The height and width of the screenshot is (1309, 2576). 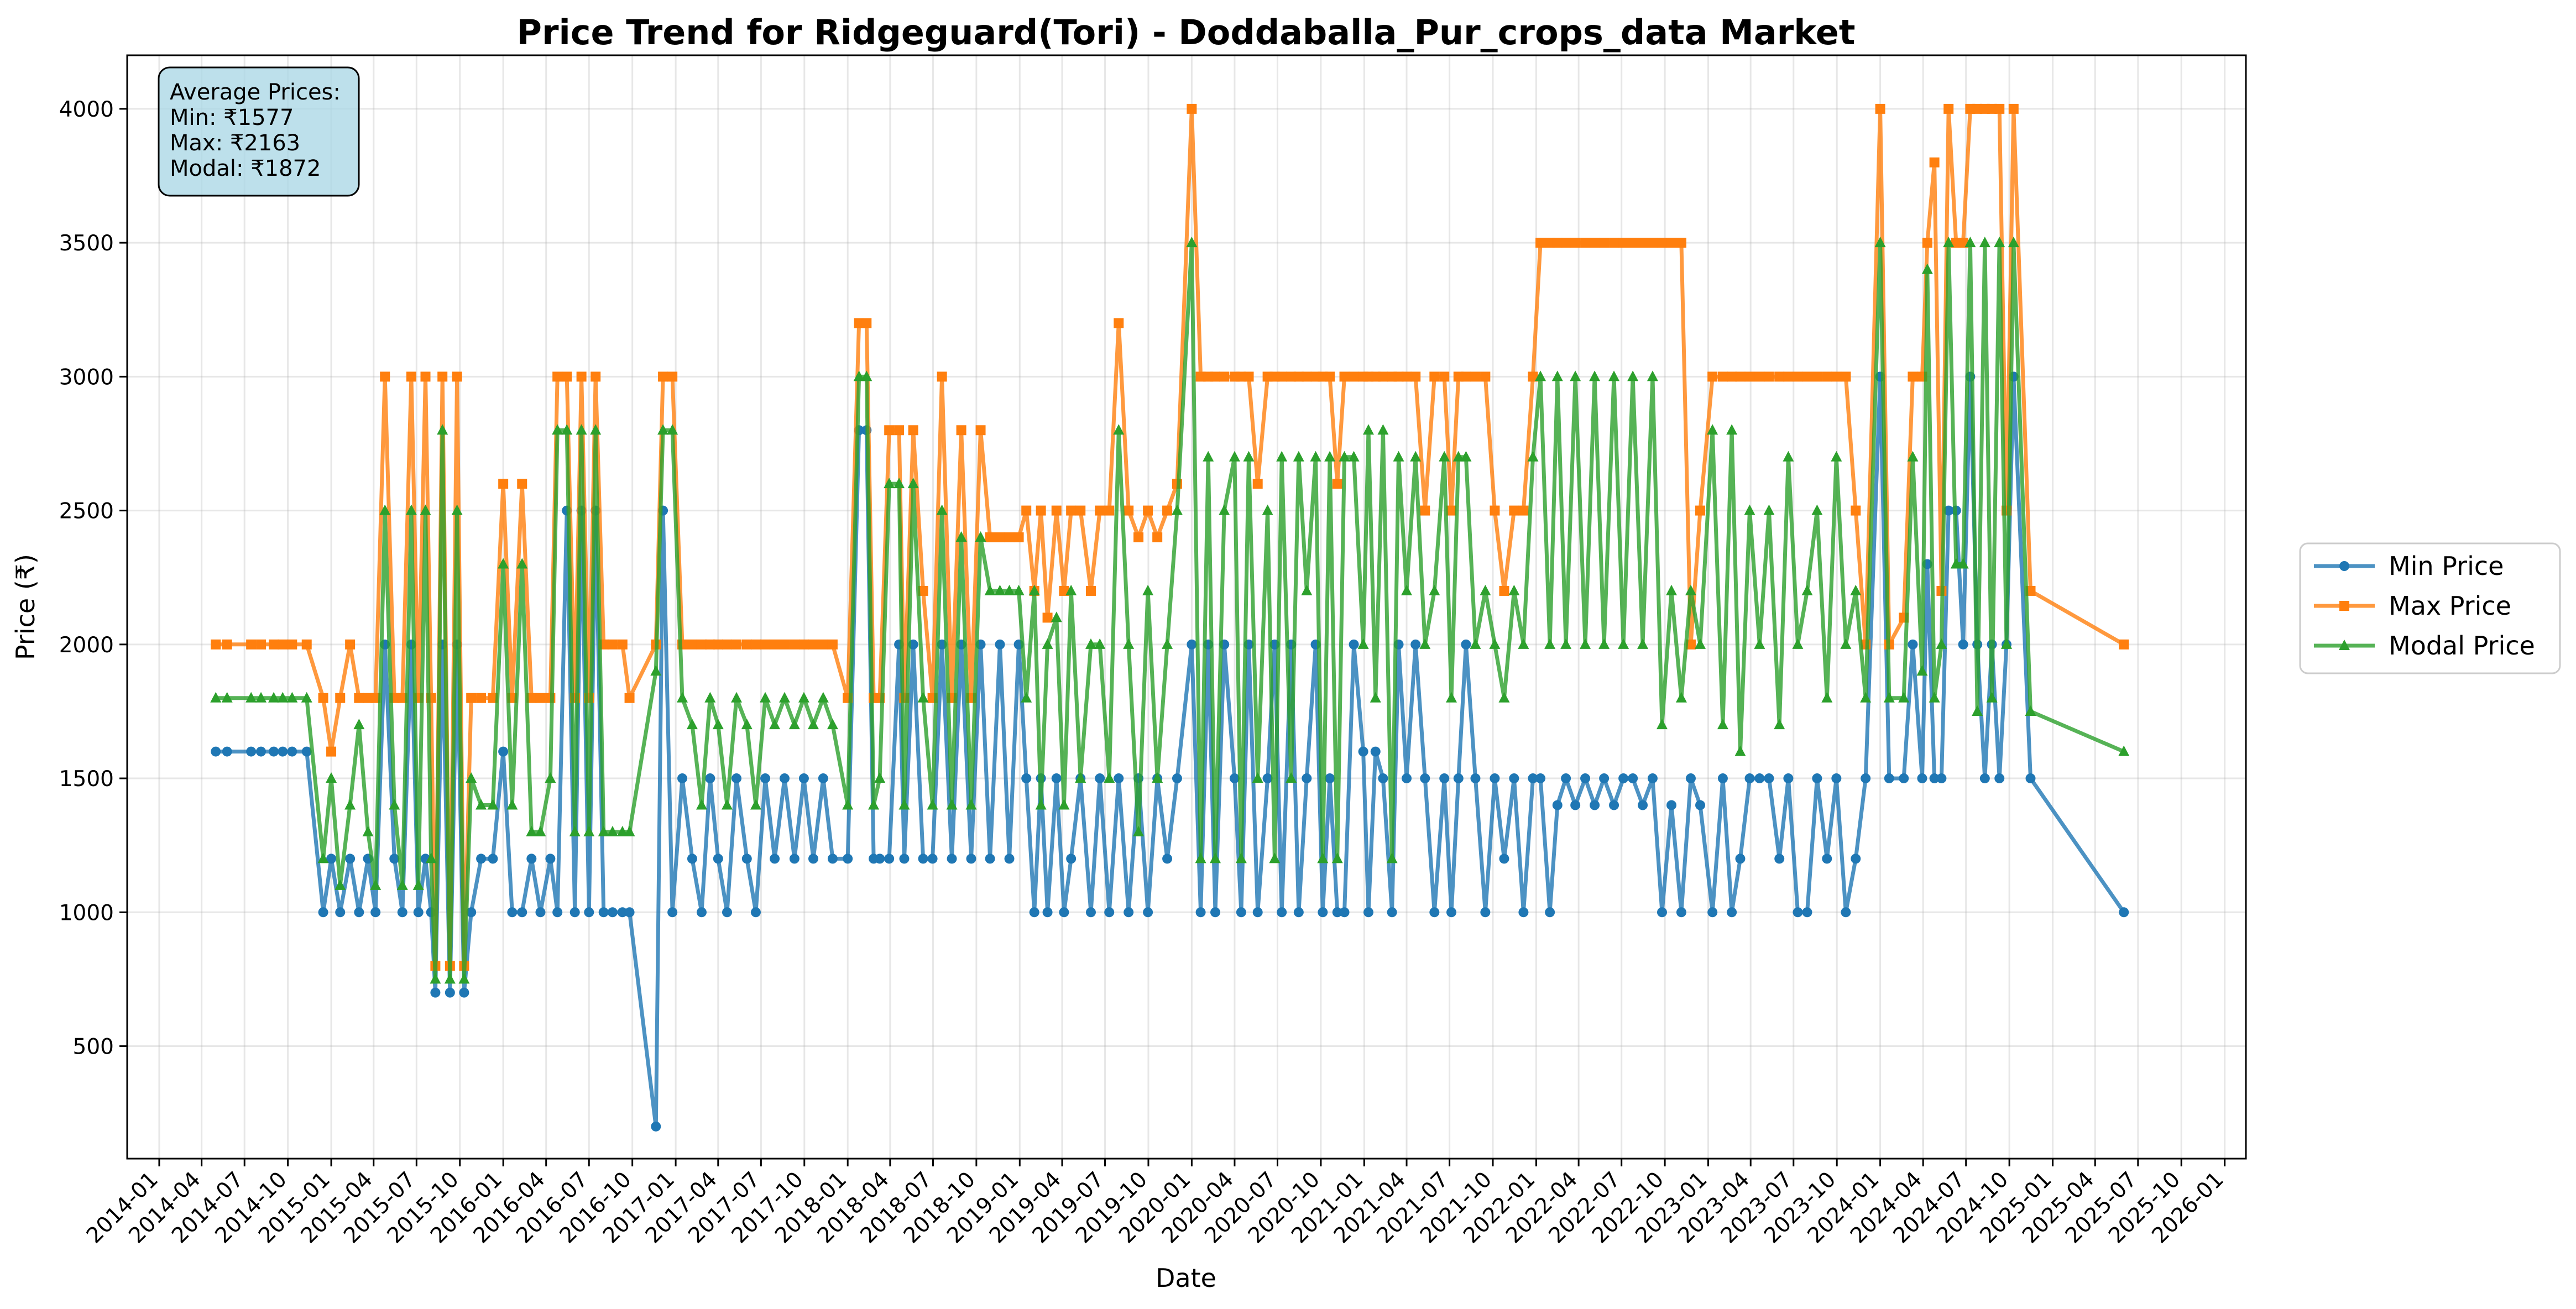 I want to click on legend-marker-modal, so click(x=2344, y=645).